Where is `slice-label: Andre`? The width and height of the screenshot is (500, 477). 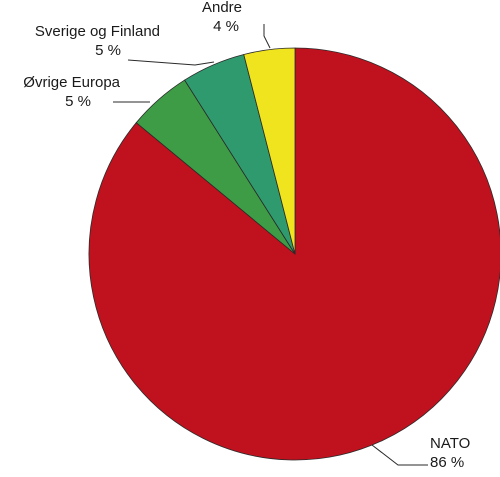 slice-label: Andre is located at coordinates (222, 8).